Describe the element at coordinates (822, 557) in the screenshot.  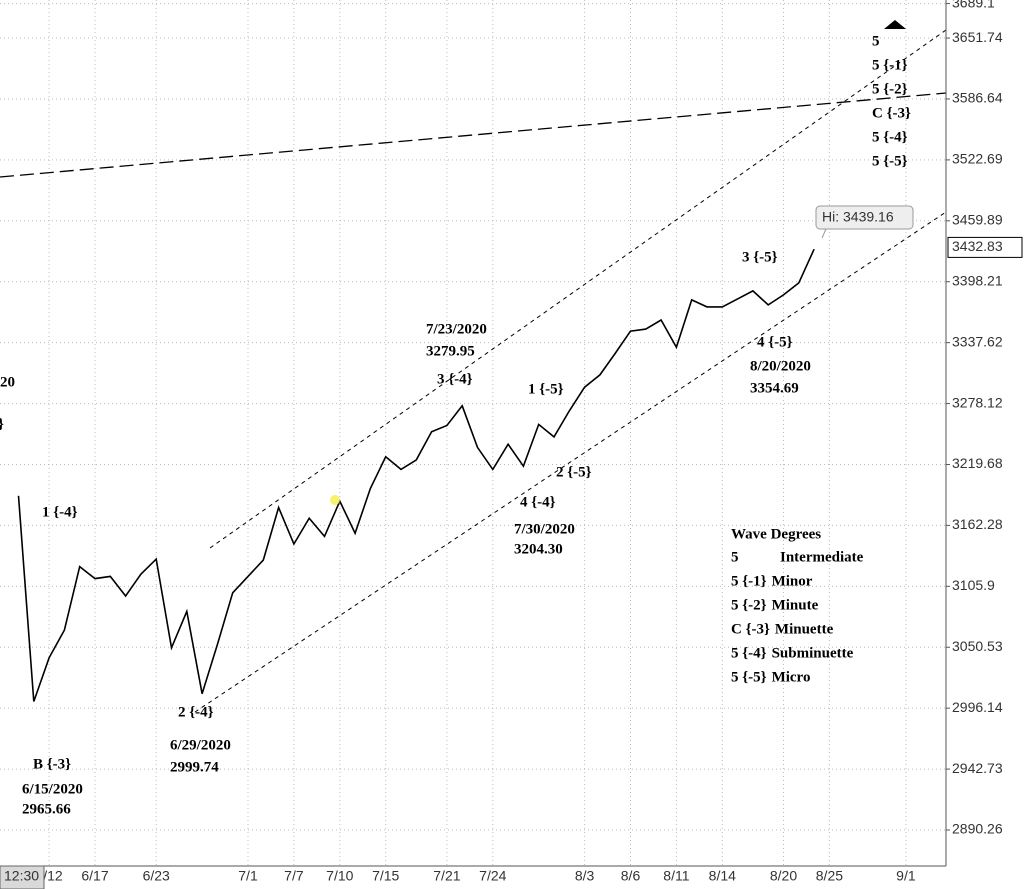
I see `wave-degree-name: Intermediate` at that location.